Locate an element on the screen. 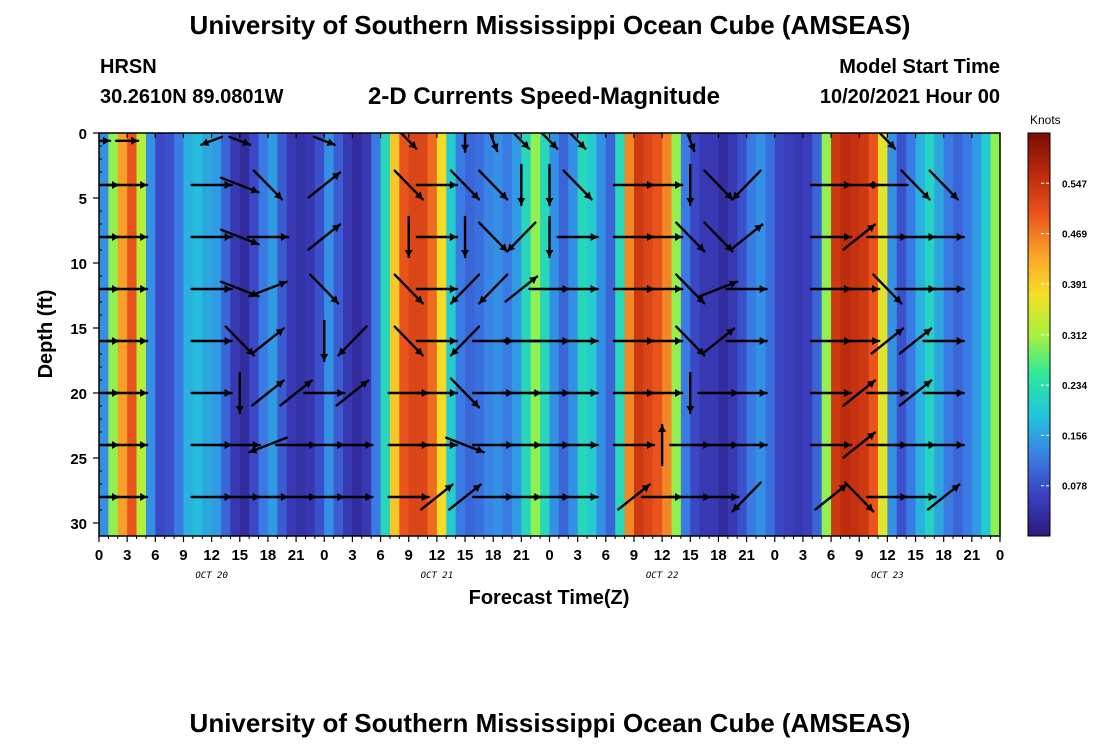 The image size is (1100, 750). colorbar-tick-label: 0.547 is located at coordinates (1074, 184).